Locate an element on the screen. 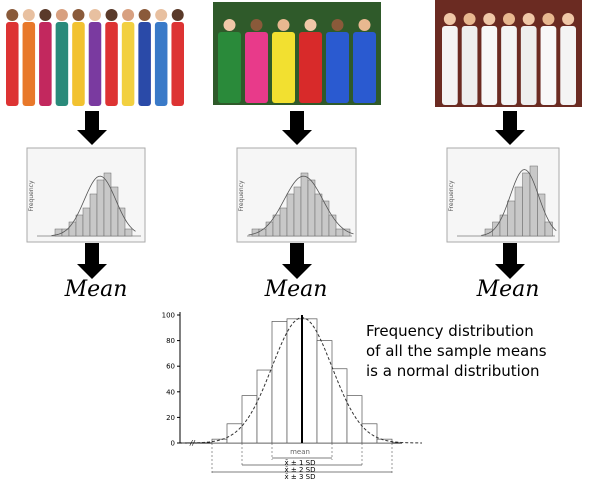 The height and width of the screenshot is (489, 600). sd-label: x̄ ± 1 SD is located at coordinates (300, 463).